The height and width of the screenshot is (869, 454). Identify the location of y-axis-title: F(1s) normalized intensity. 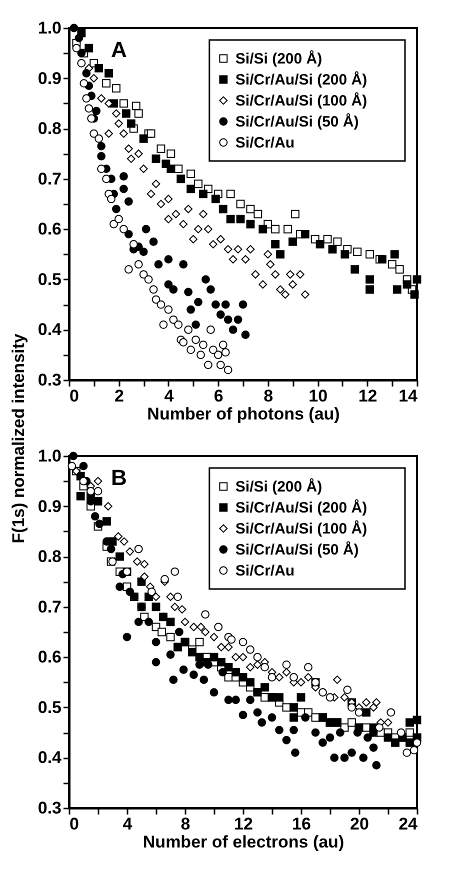
(18, 438).